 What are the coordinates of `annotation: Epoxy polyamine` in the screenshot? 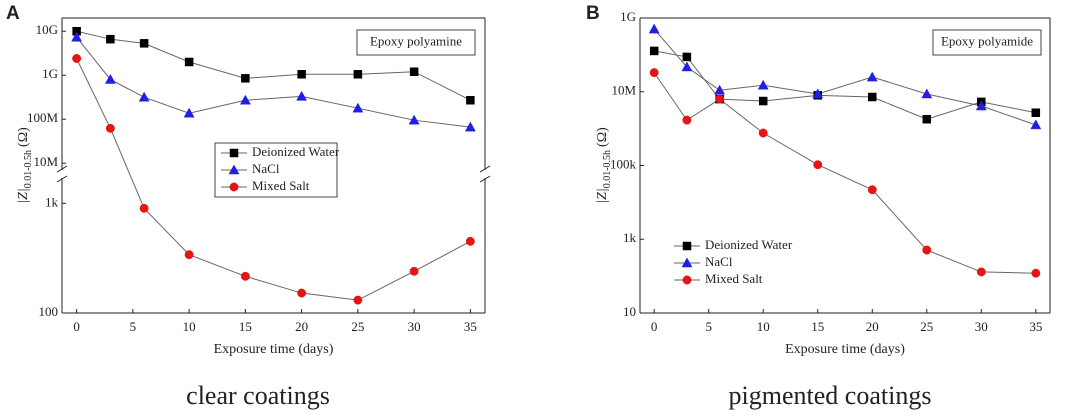 It's located at (416, 40).